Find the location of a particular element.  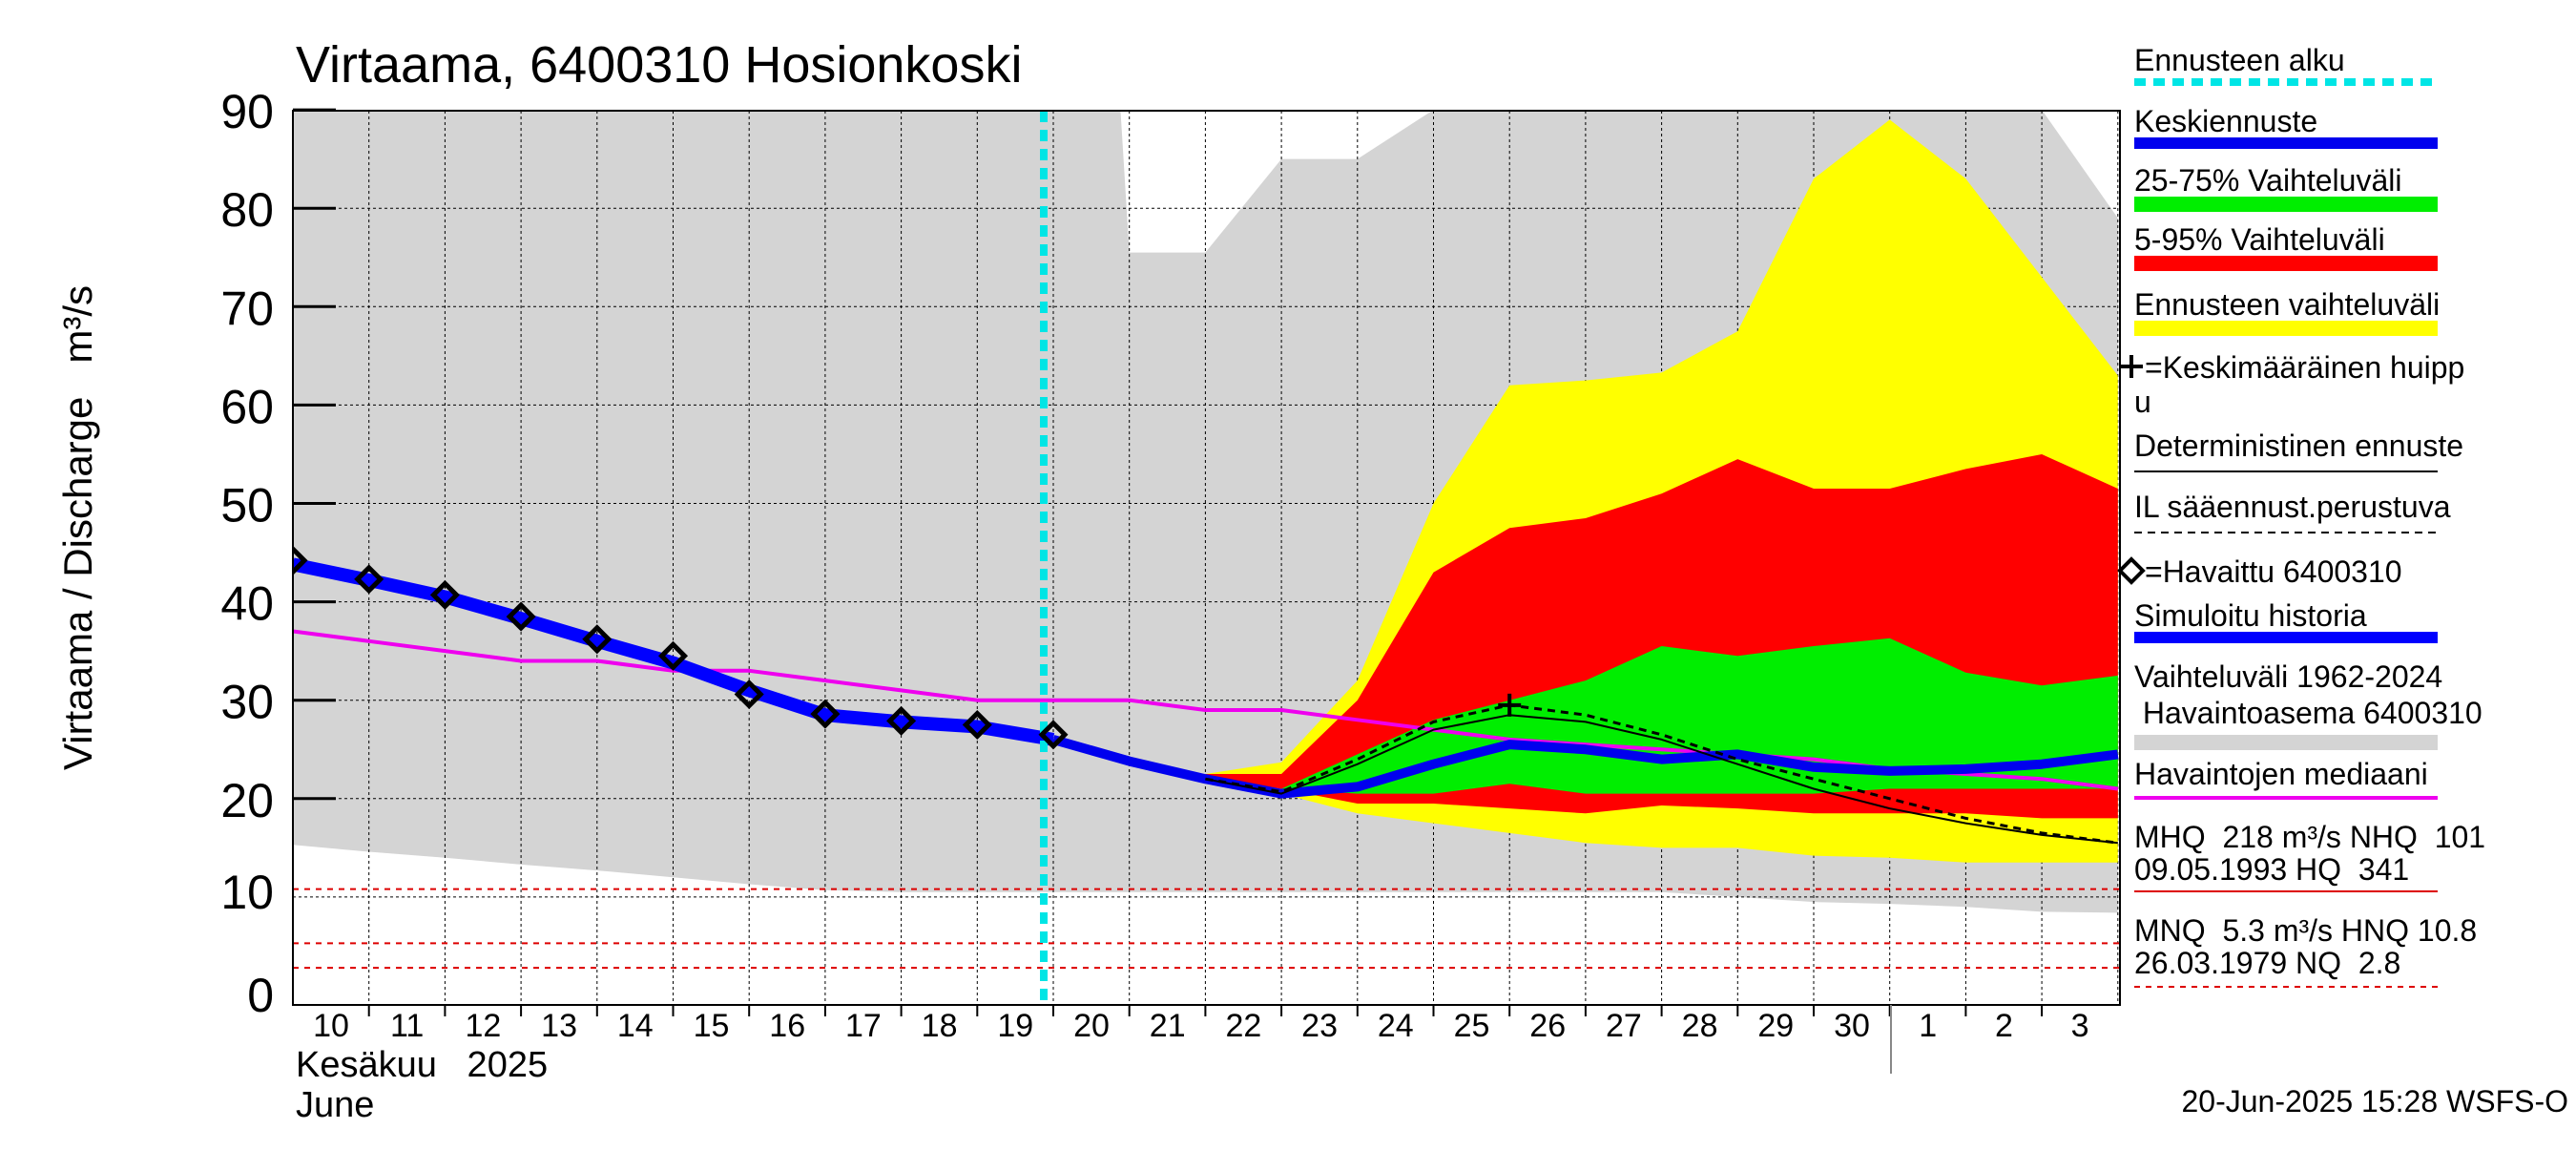

legend-stats-high-2: 09.05.1993 HQ 341 is located at coordinates (2271, 869).